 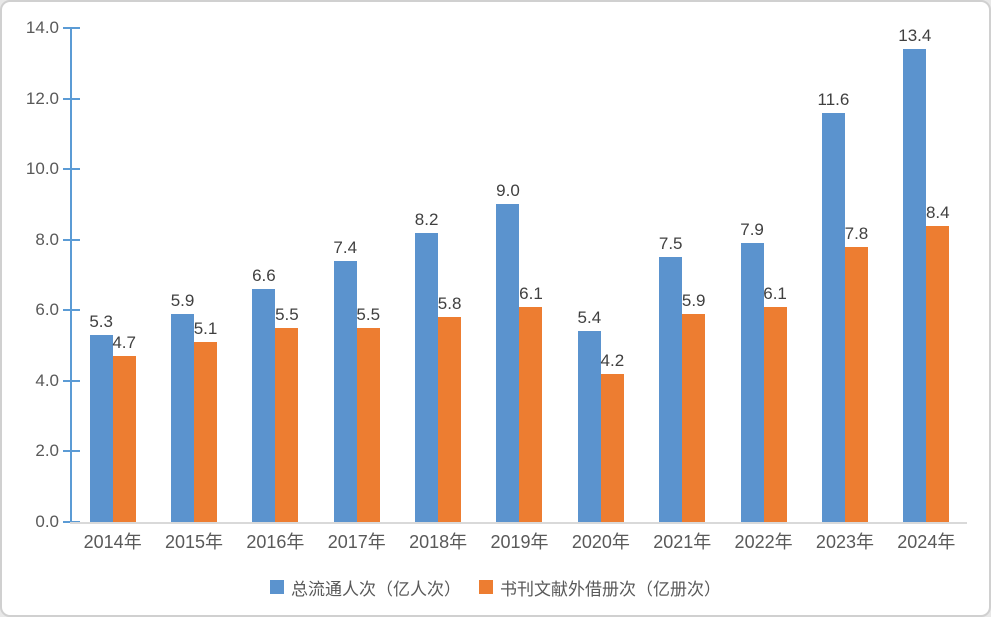 I want to click on bar-value-label: 5.4, so click(x=589, y=317).